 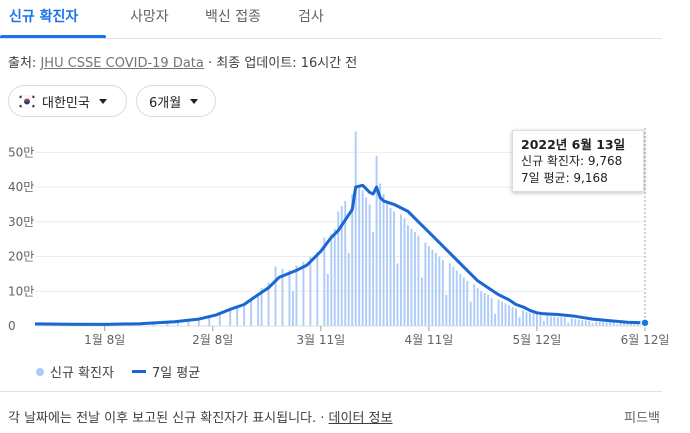 What do you see at coordinates (212, 340) in the screenshot?
I see `x-tick-label: 2월 8일` at bounding box center [212, 340].